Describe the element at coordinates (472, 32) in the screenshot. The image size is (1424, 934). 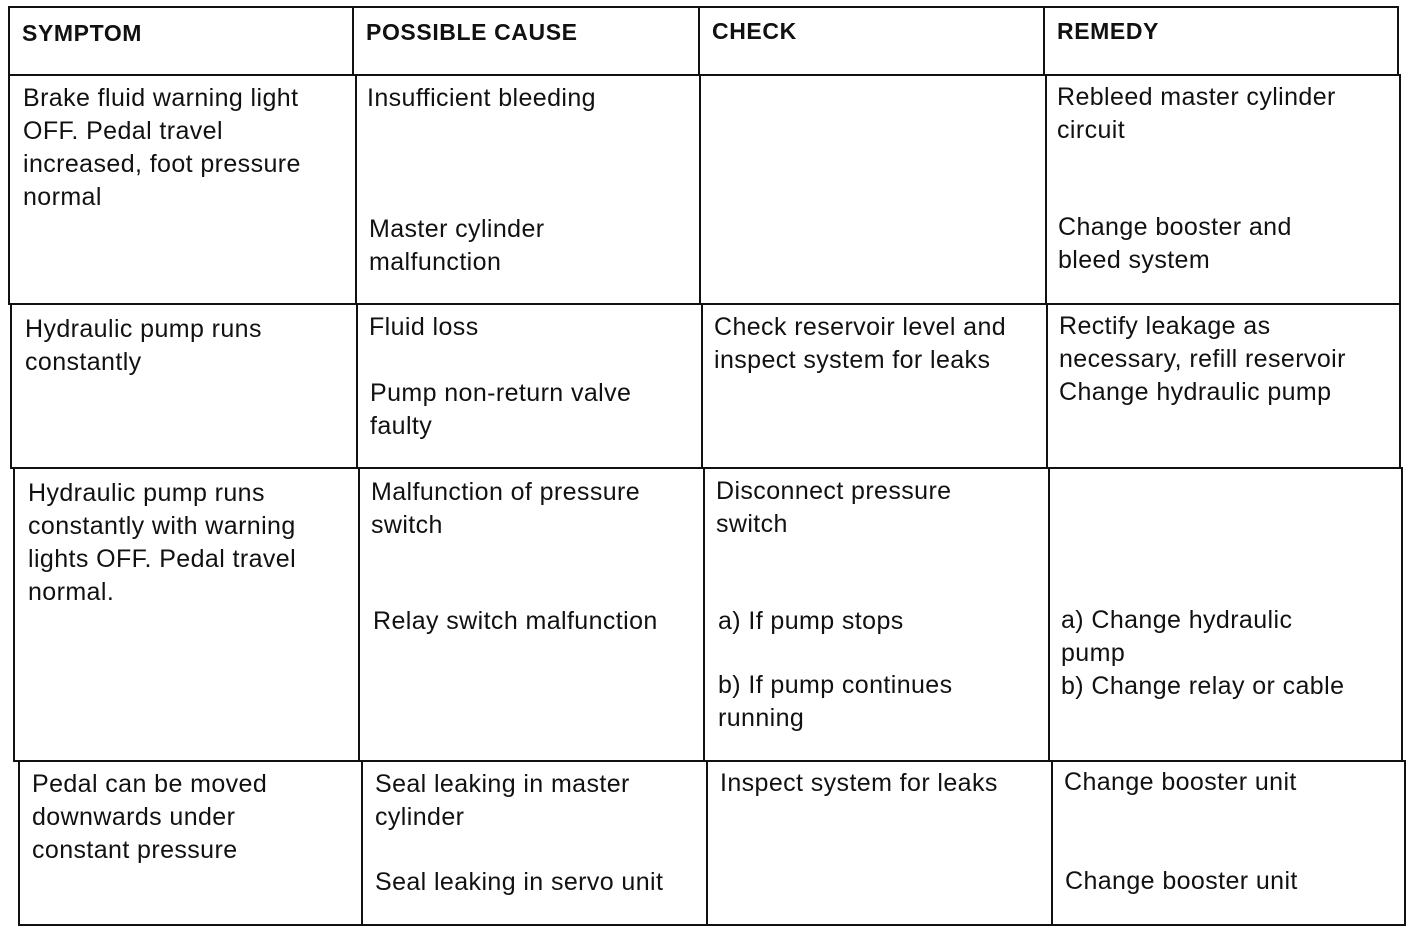
I see `header-possible-cause: POSSIBLE CAUSE` at that location.